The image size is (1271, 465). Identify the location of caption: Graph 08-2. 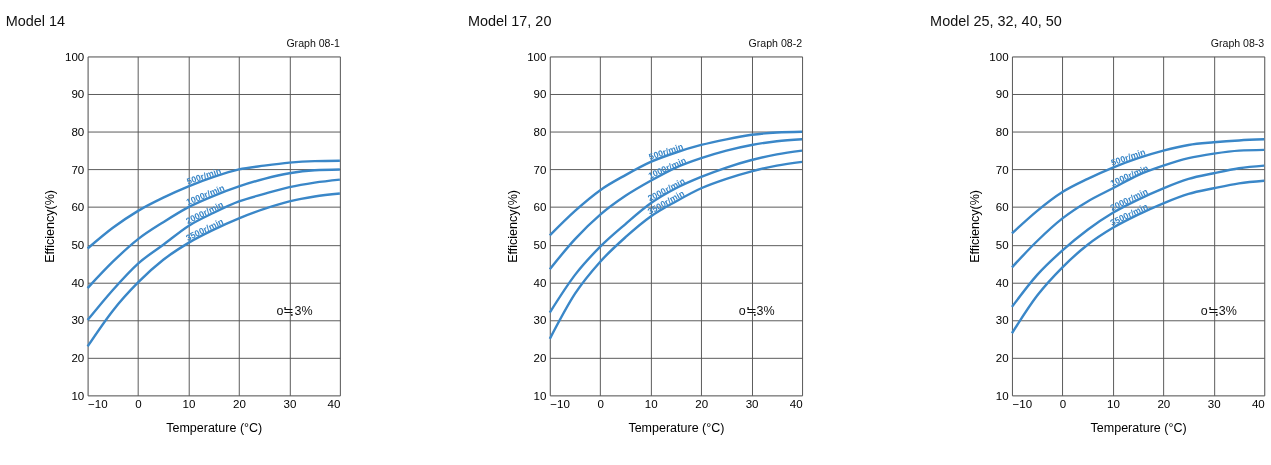
(775, 42).